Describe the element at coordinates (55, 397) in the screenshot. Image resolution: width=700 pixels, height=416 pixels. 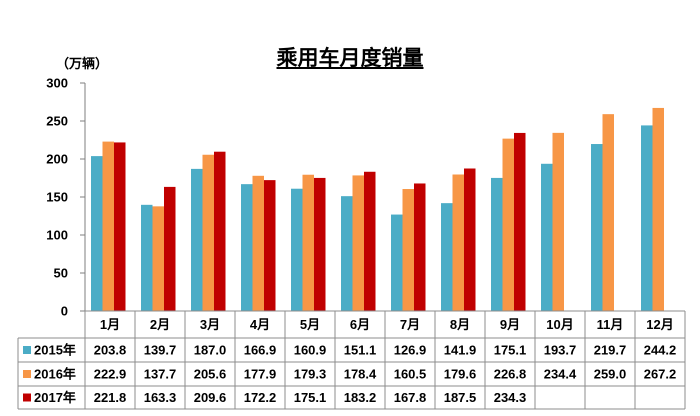
I see `legend-label-2017: 2017年` at that location.